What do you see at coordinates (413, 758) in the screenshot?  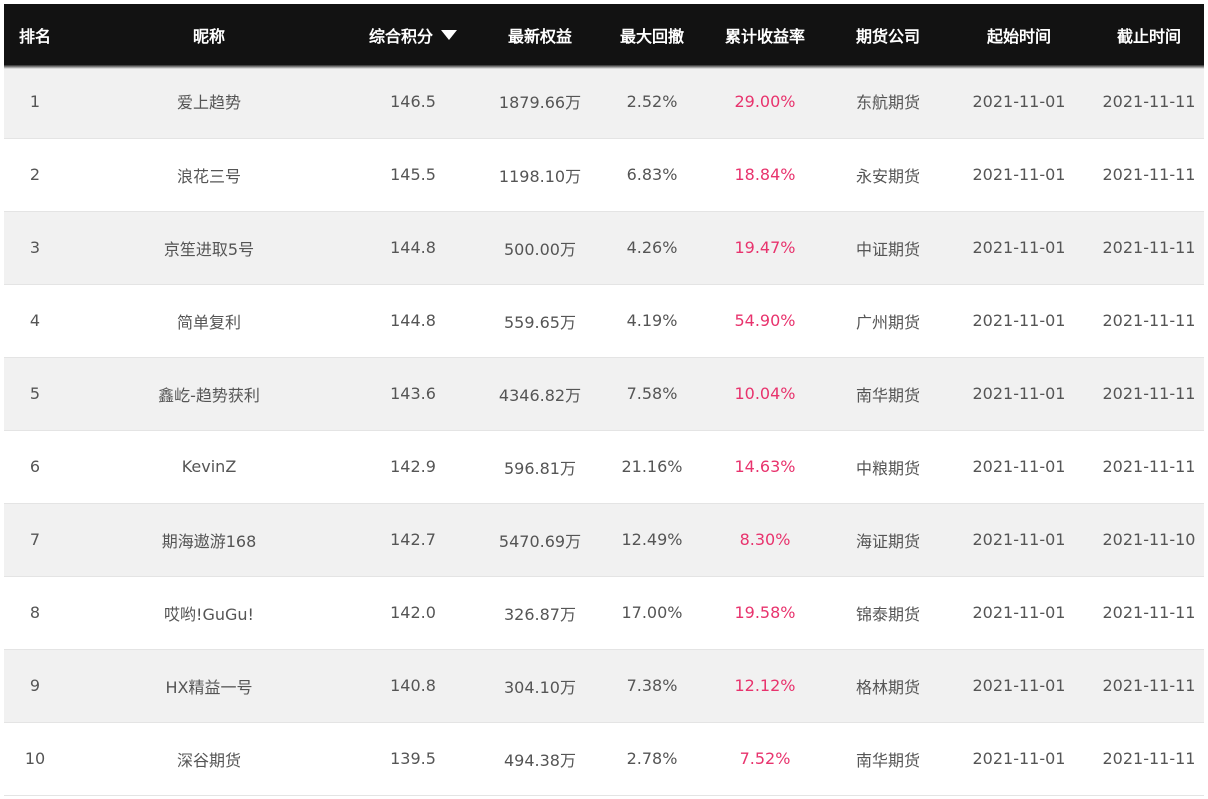 I see `cell-score: 139.5` at bounding box center [413, 758].